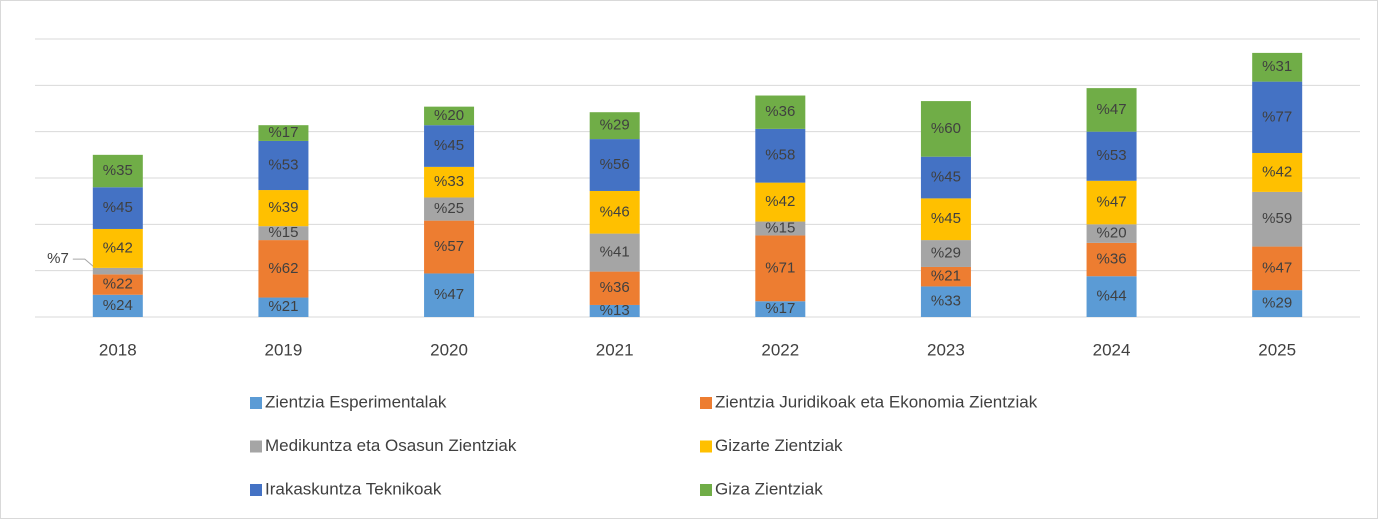 The image size is (1378, 519). I want to click on x-tick-label: 2023, so click(946, 349).